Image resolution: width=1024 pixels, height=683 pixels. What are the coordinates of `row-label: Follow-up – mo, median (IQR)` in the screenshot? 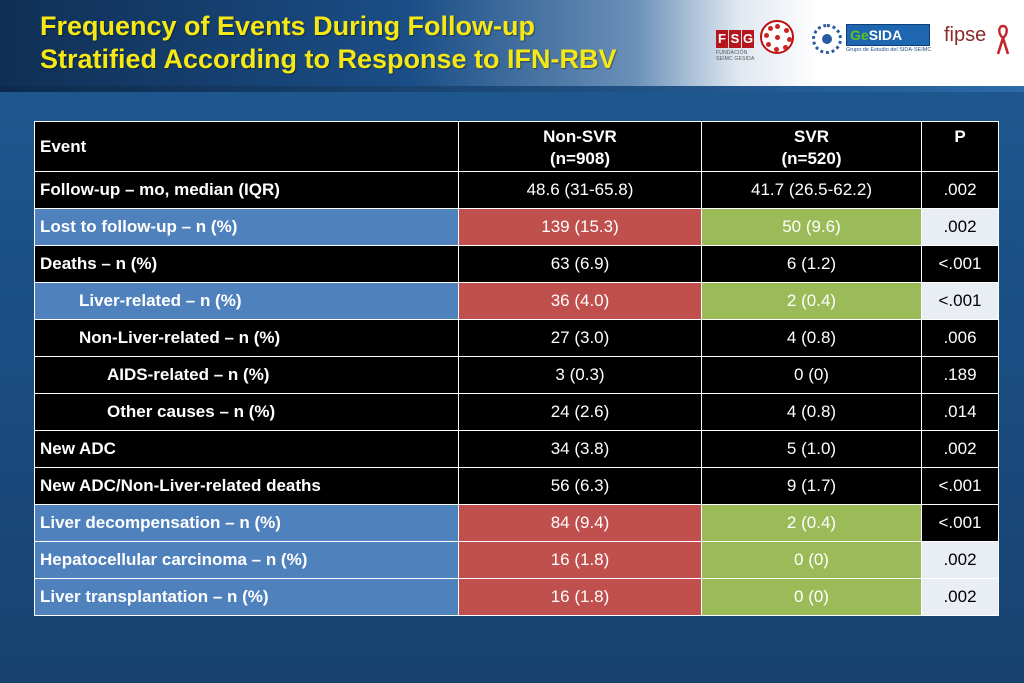 It's located at (246, 190).